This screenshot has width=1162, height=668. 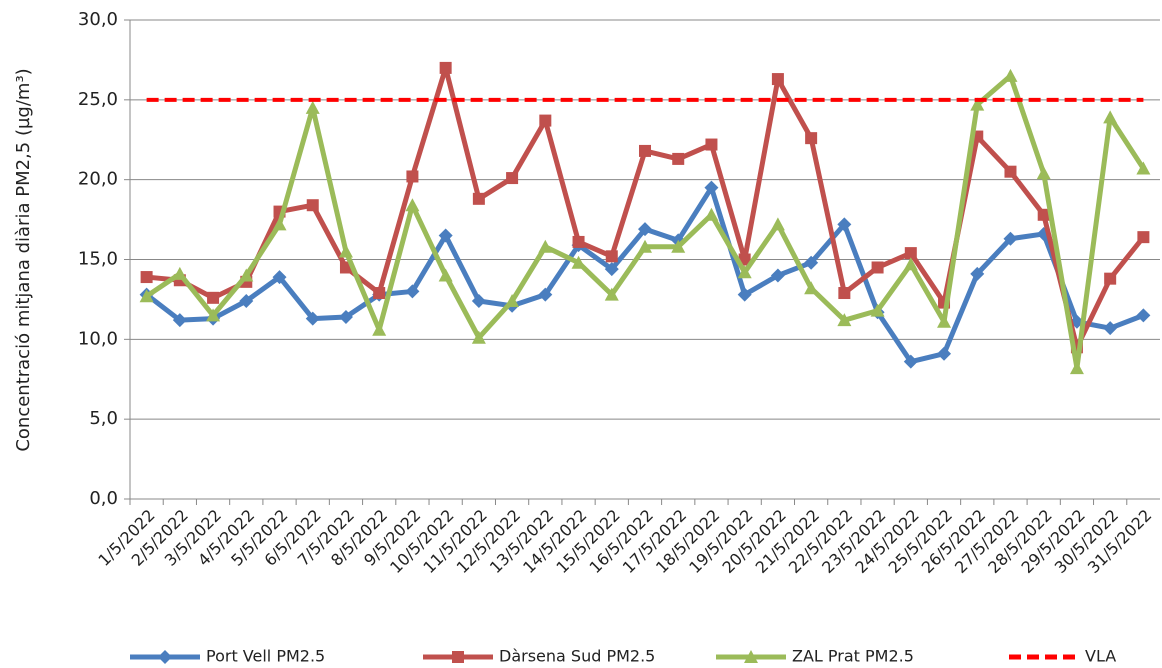 What do you see at coordinates (98, 338) in the screenshot?
I see `y-tick-label: 10,0` at bounding box center [98, 338].